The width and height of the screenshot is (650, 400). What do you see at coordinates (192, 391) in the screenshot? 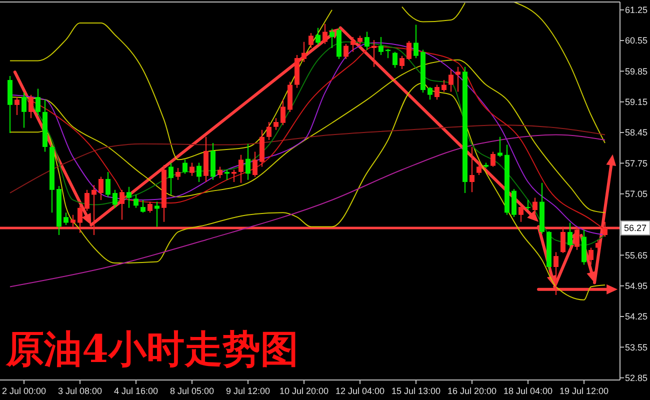
I see `x-tick-label: 8 Jul 05:00` at bounding box center [192, 391].